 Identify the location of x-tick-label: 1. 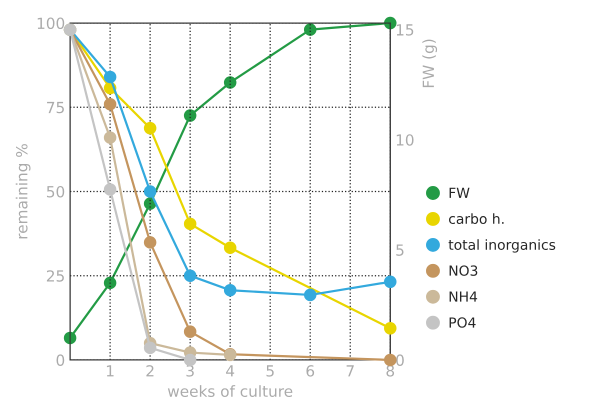
(110, 370).